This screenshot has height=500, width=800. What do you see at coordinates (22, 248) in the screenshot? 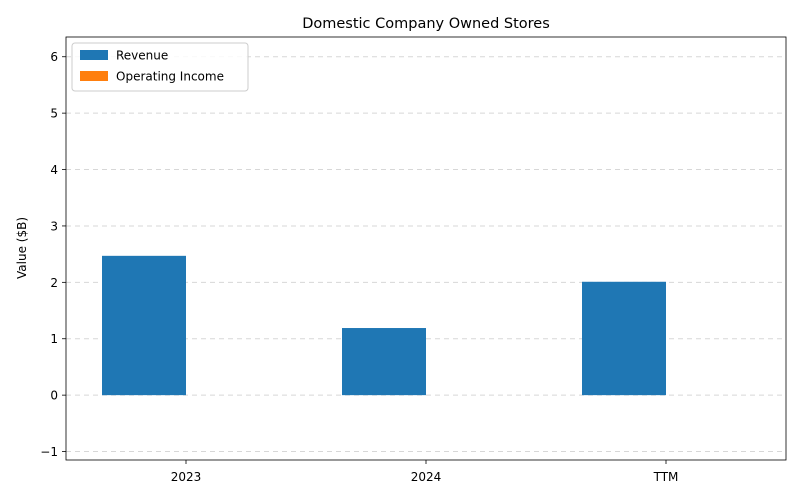
I see `y-axis-label: Value ($B)` at bounding box center [22, 248].